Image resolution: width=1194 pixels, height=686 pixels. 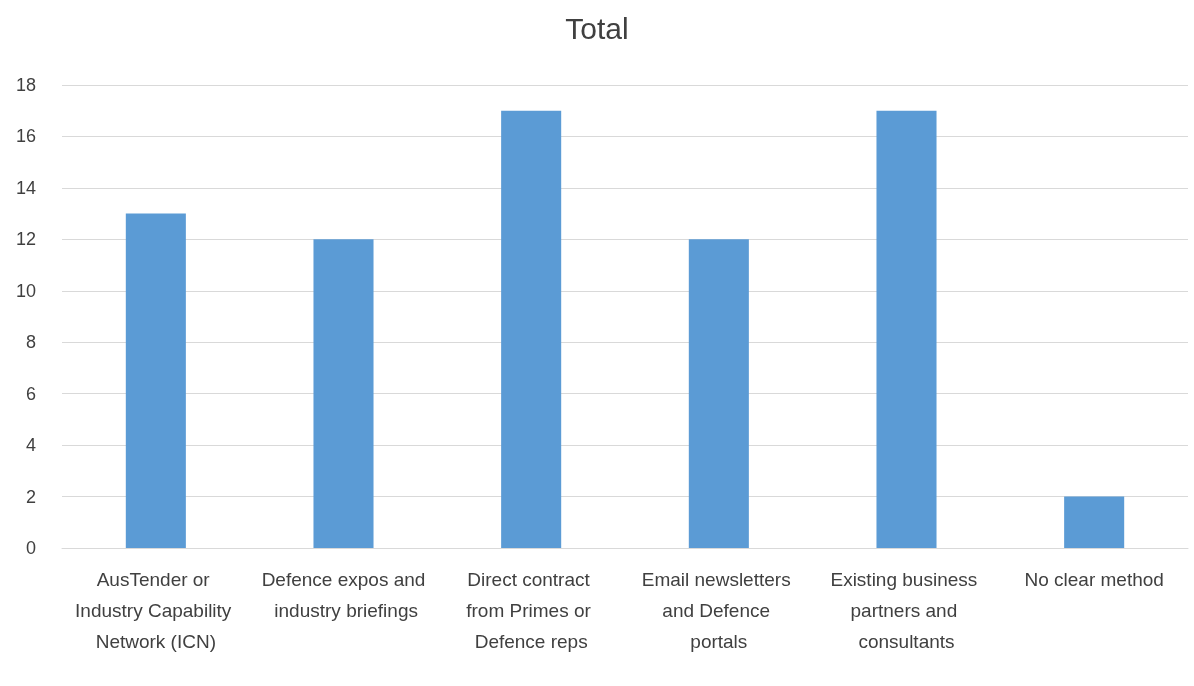 What do you see at coordinates (25, 290) in the screenshot?
I see `y-tick-label: 10` at bounding box center [25, 290].